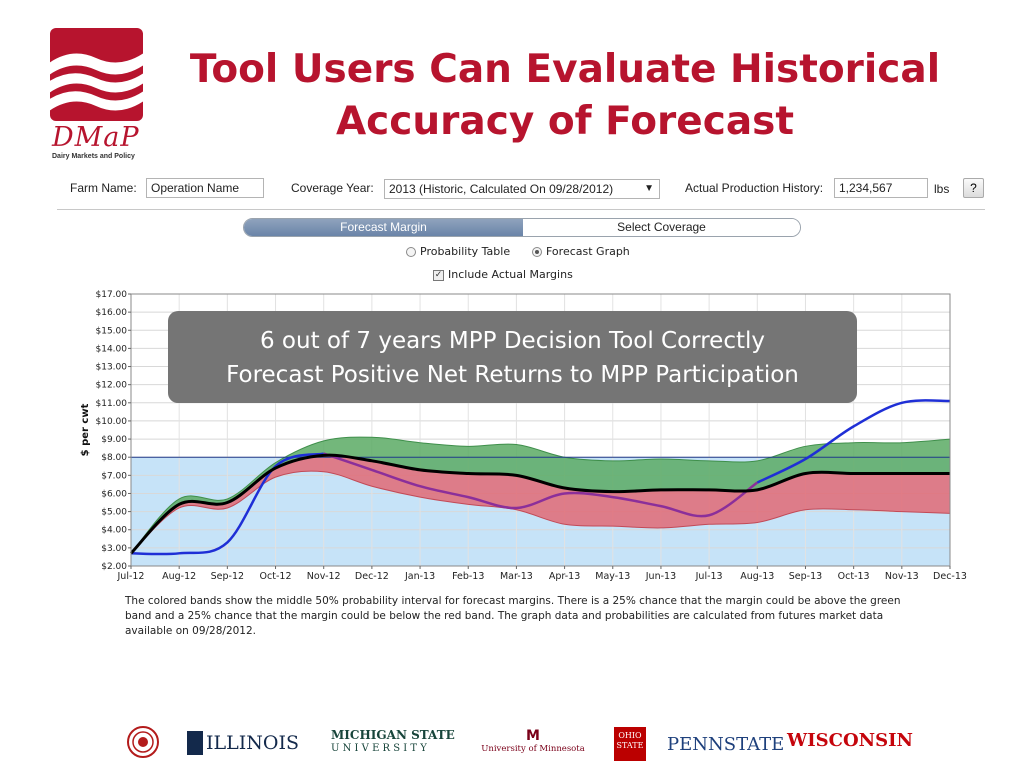  Describe the element at coordinates (85, 429) in the screenshot. I see `y-axis-label: $ per cwt` at that location.